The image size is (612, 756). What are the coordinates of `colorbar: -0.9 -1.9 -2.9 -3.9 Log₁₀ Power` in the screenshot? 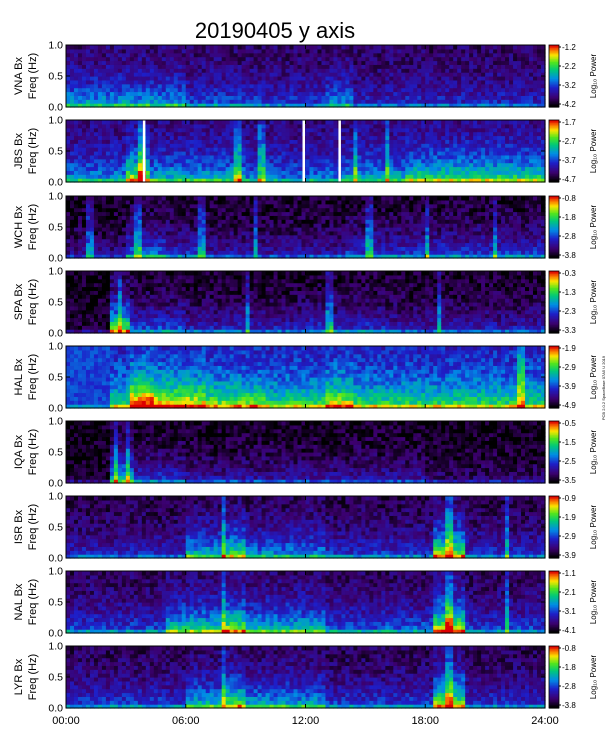 It's located at (573, 527).